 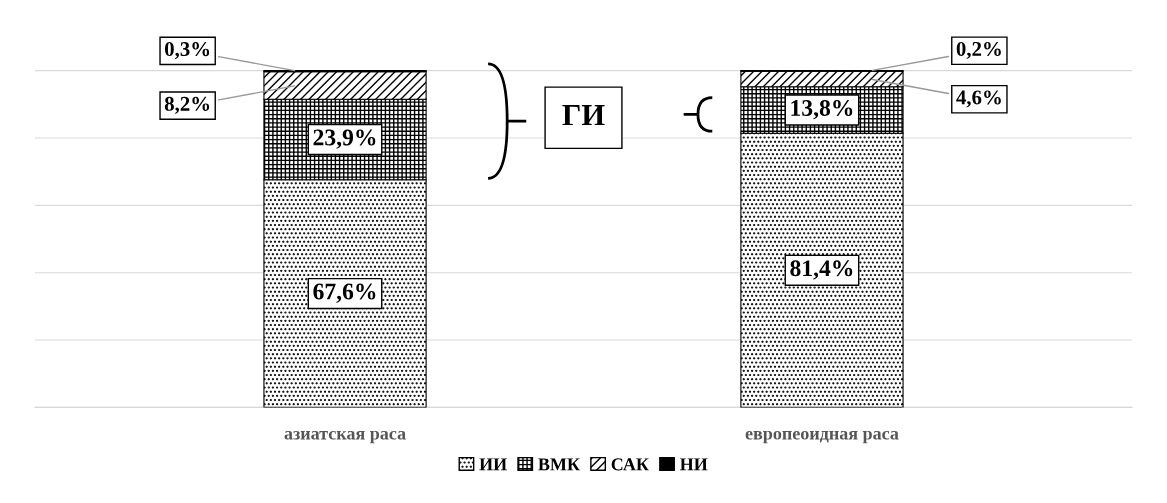 What do you see at coordinates (821, 270) in the screenshot?
I see `data-label: 81,4%` at bounding box center [821, 270].